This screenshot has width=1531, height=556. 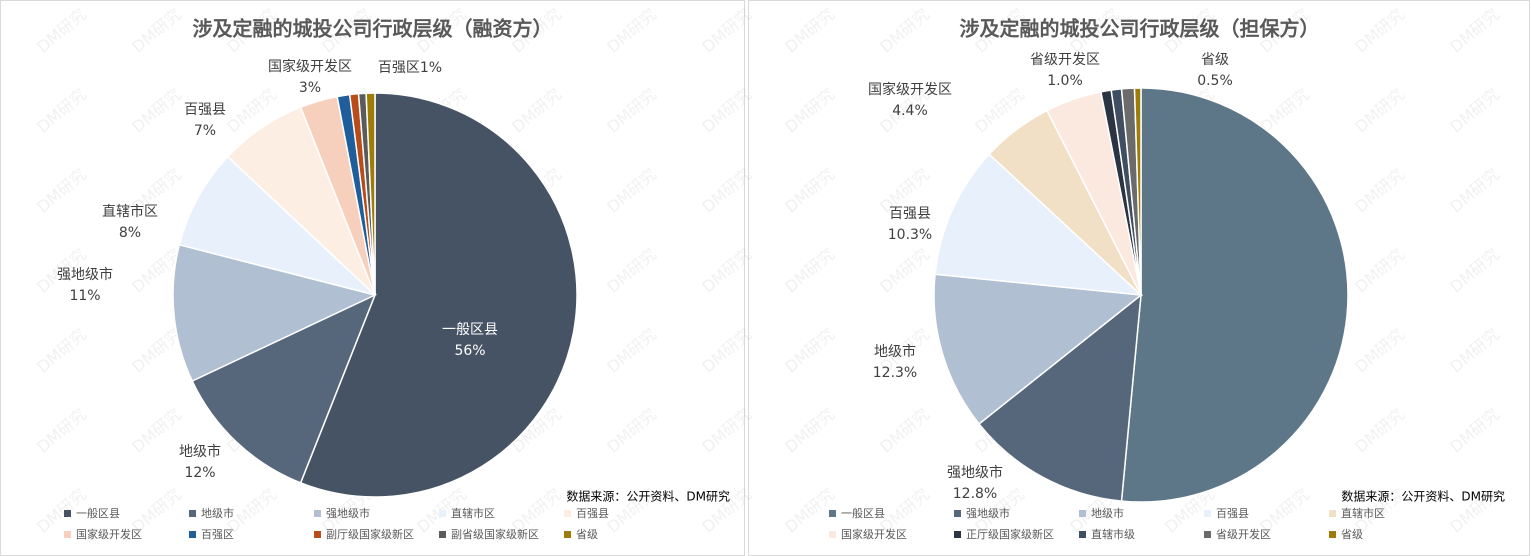 I want to click on category-label: 省级开发区, so click(x=1065, y=60).